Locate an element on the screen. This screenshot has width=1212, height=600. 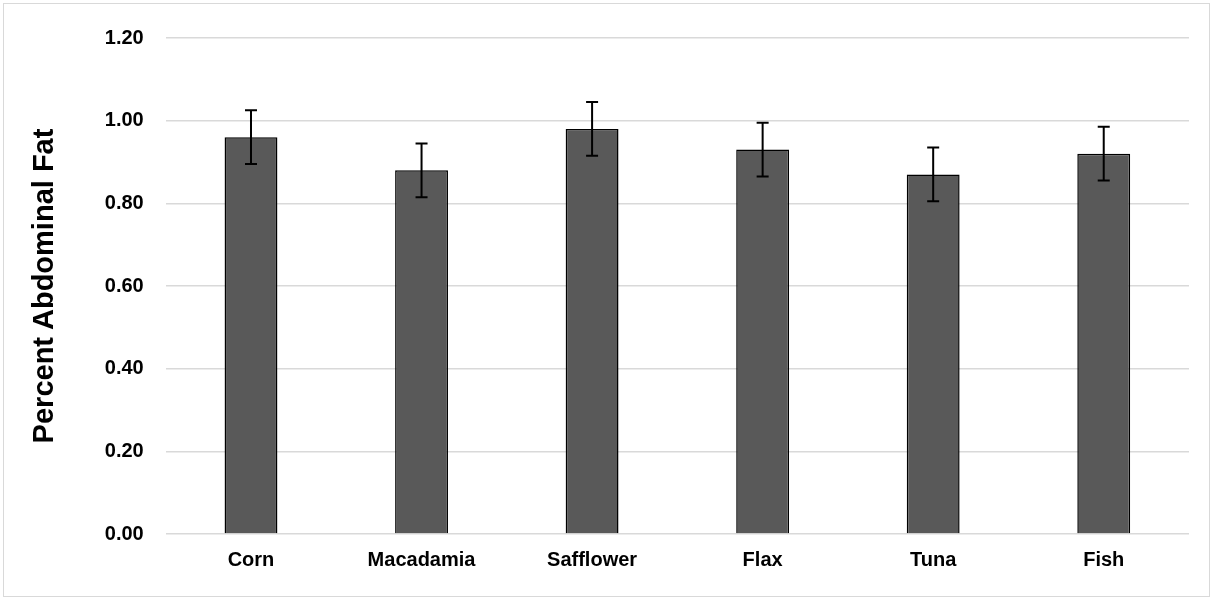
y-tick-label: 0.60 is located at coordinates (124, 284).